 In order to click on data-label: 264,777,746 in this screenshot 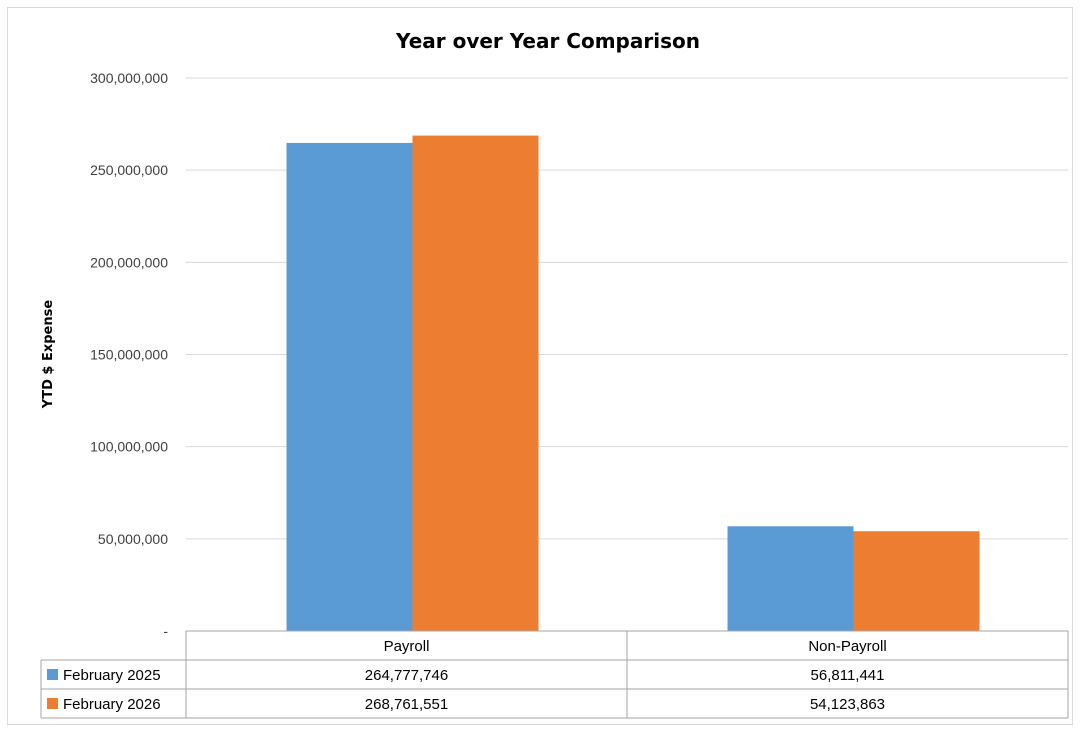, I will do `click(406, 675)`.